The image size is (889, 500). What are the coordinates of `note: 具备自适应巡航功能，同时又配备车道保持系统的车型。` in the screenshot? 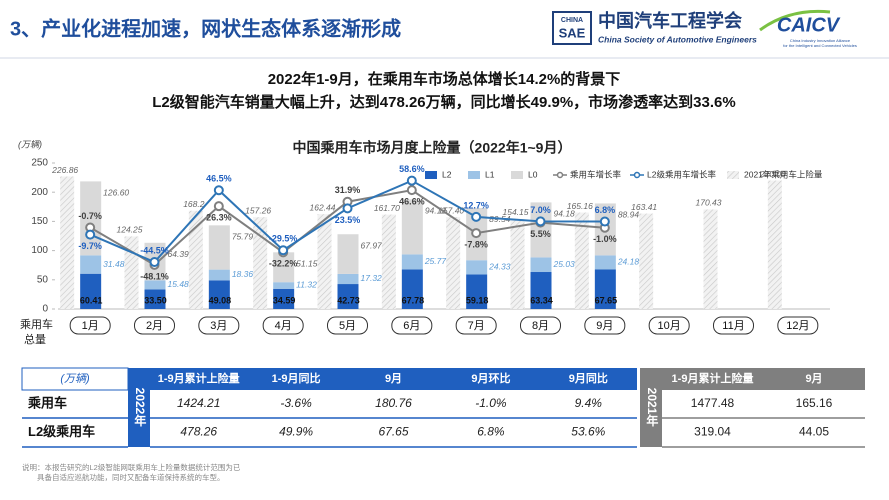 It's located at (131, 477).